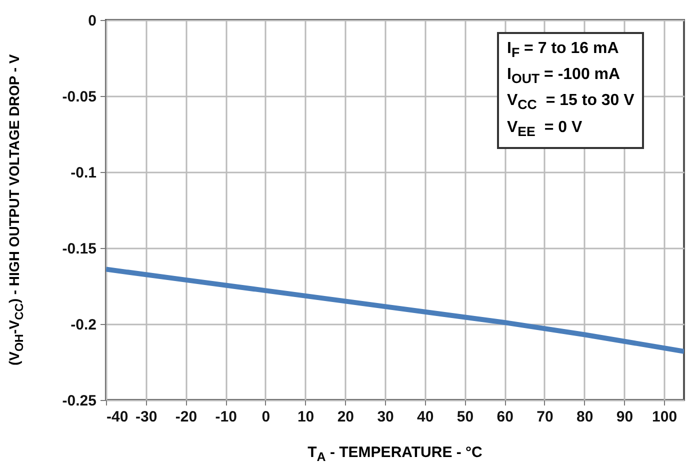  What do you see at coordinates (385, 417) in the screenshot?
I see `x-tick-label: 30` at bounding box center [385, 417].